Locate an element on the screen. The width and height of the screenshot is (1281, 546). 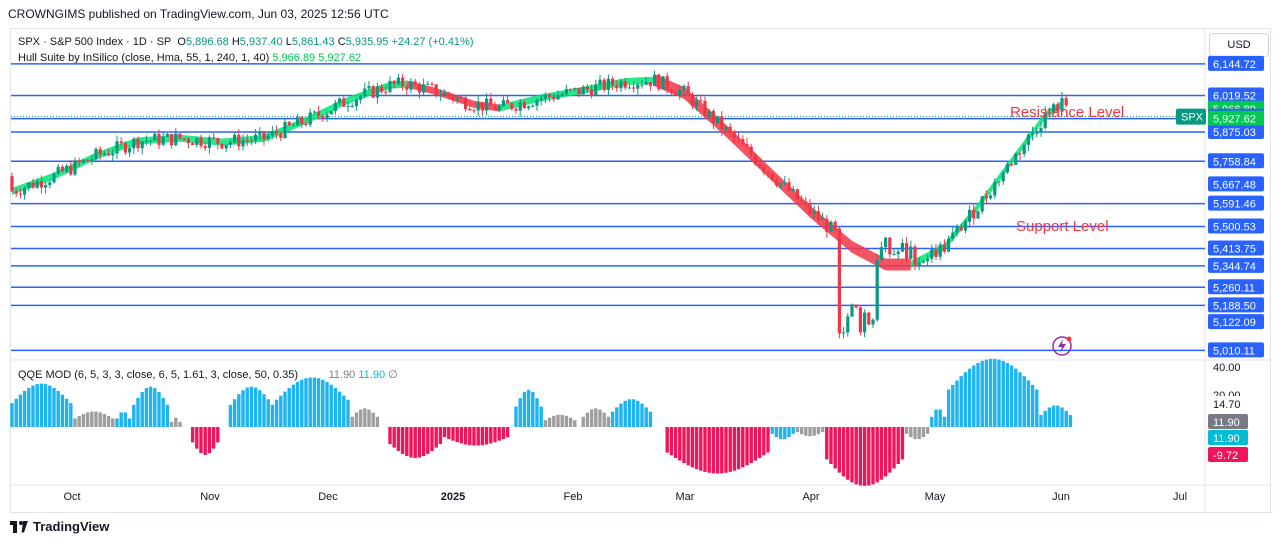
price-level-tag-label: 5,500.53 is located at coordinates (1234, 228).